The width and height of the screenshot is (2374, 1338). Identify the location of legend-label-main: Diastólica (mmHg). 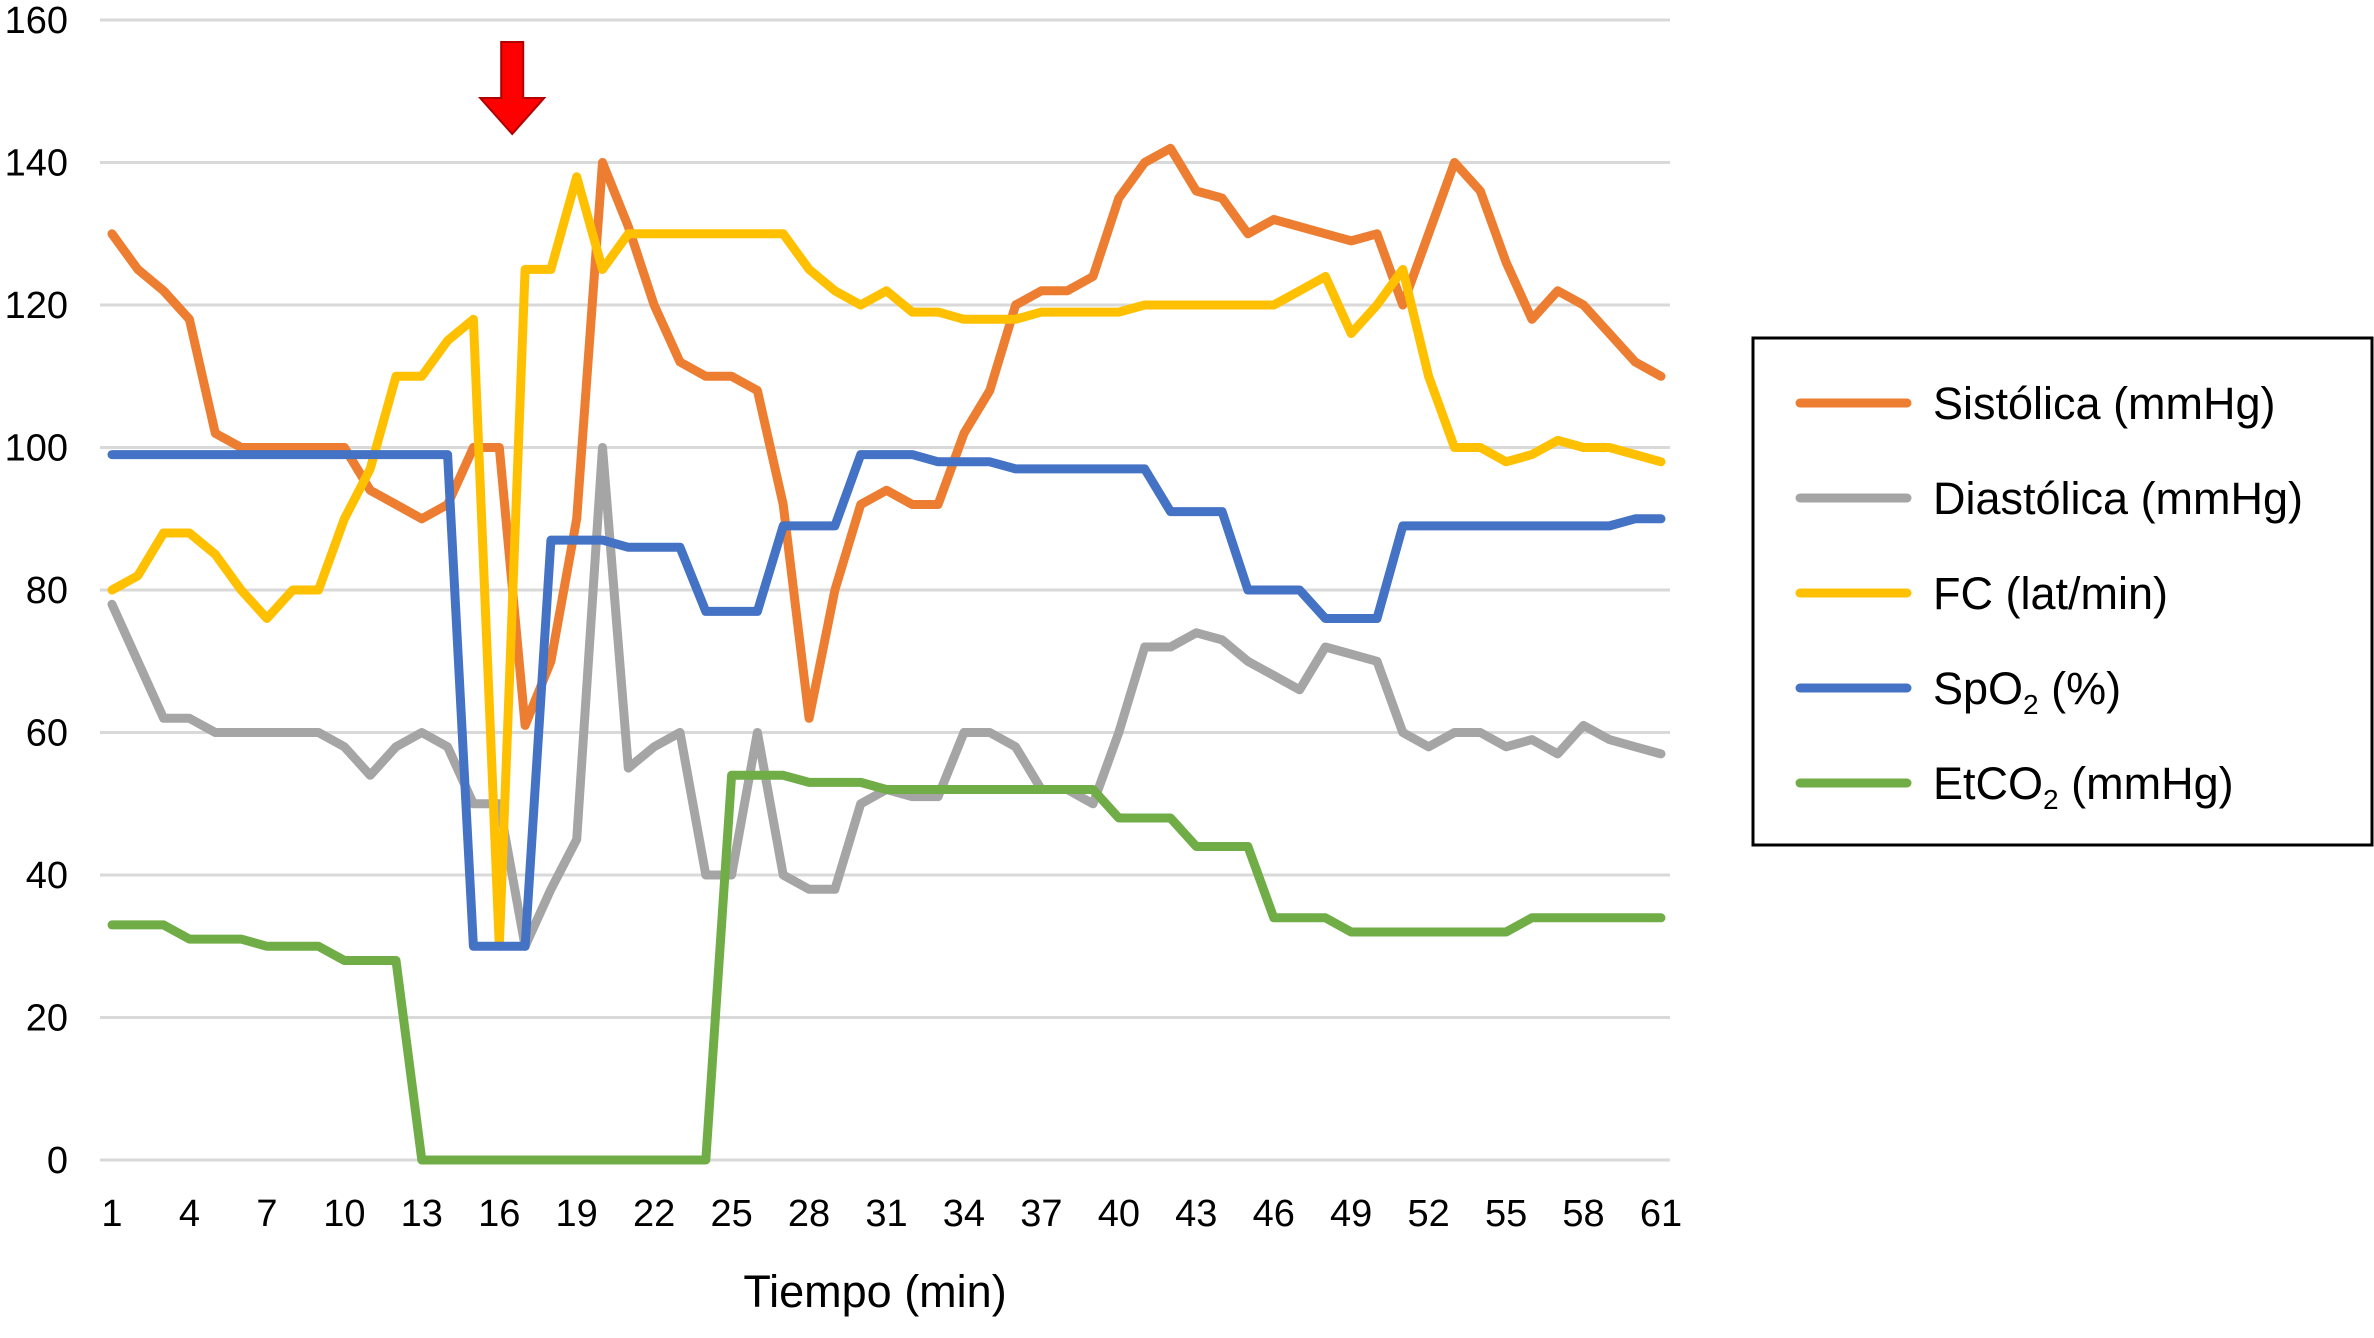
(2118, 498).